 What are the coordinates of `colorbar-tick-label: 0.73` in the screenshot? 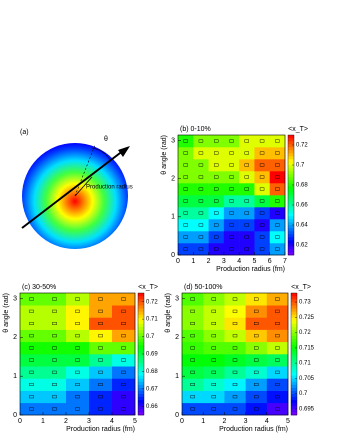 It's located at (305, 303).